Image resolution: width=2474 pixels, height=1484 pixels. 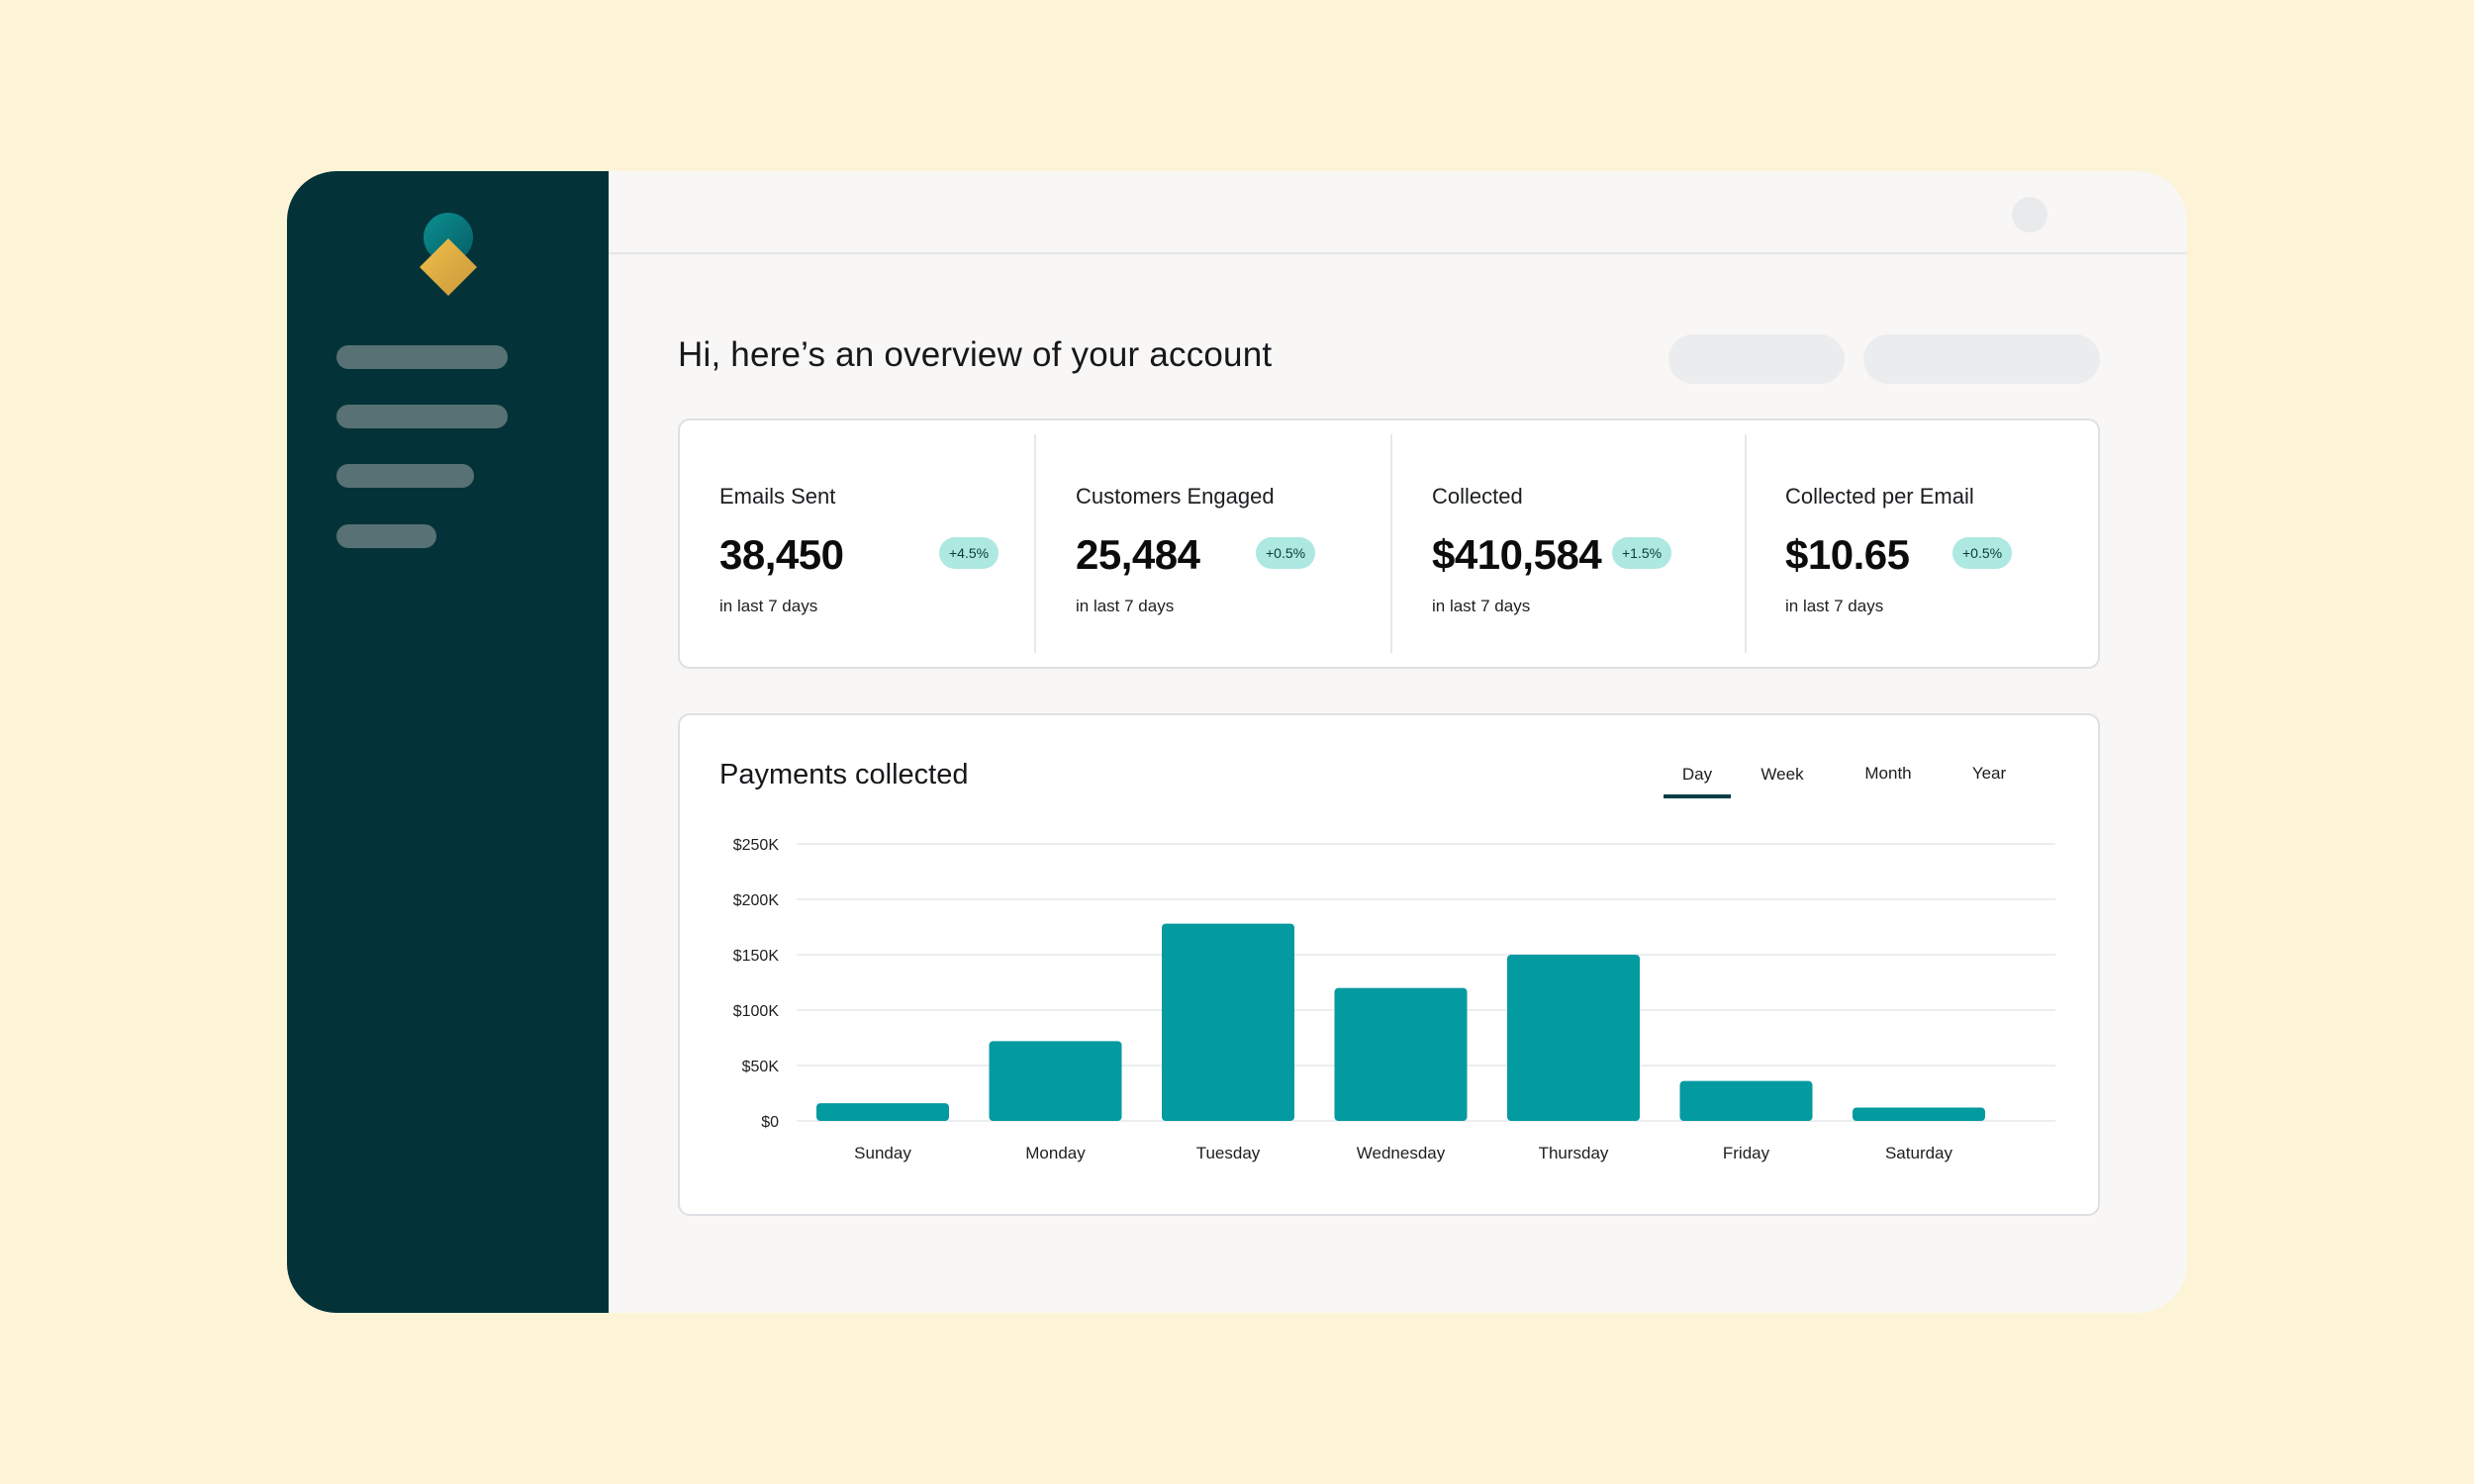 I want to click on x-tick-label: Saturday, so click(x=1919, y=1153).